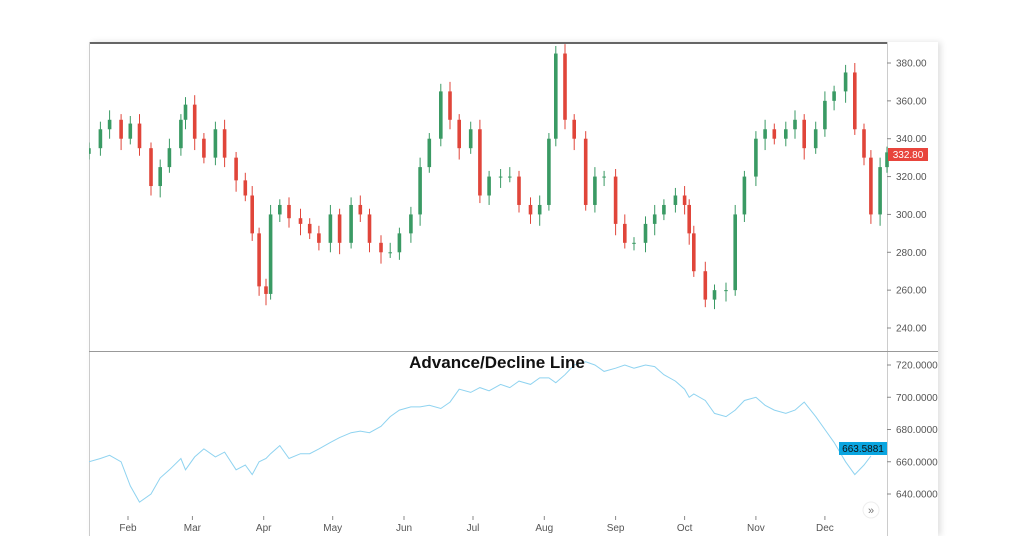  I want to click on ad-tick-label: 700.0000, so click(917, 398).